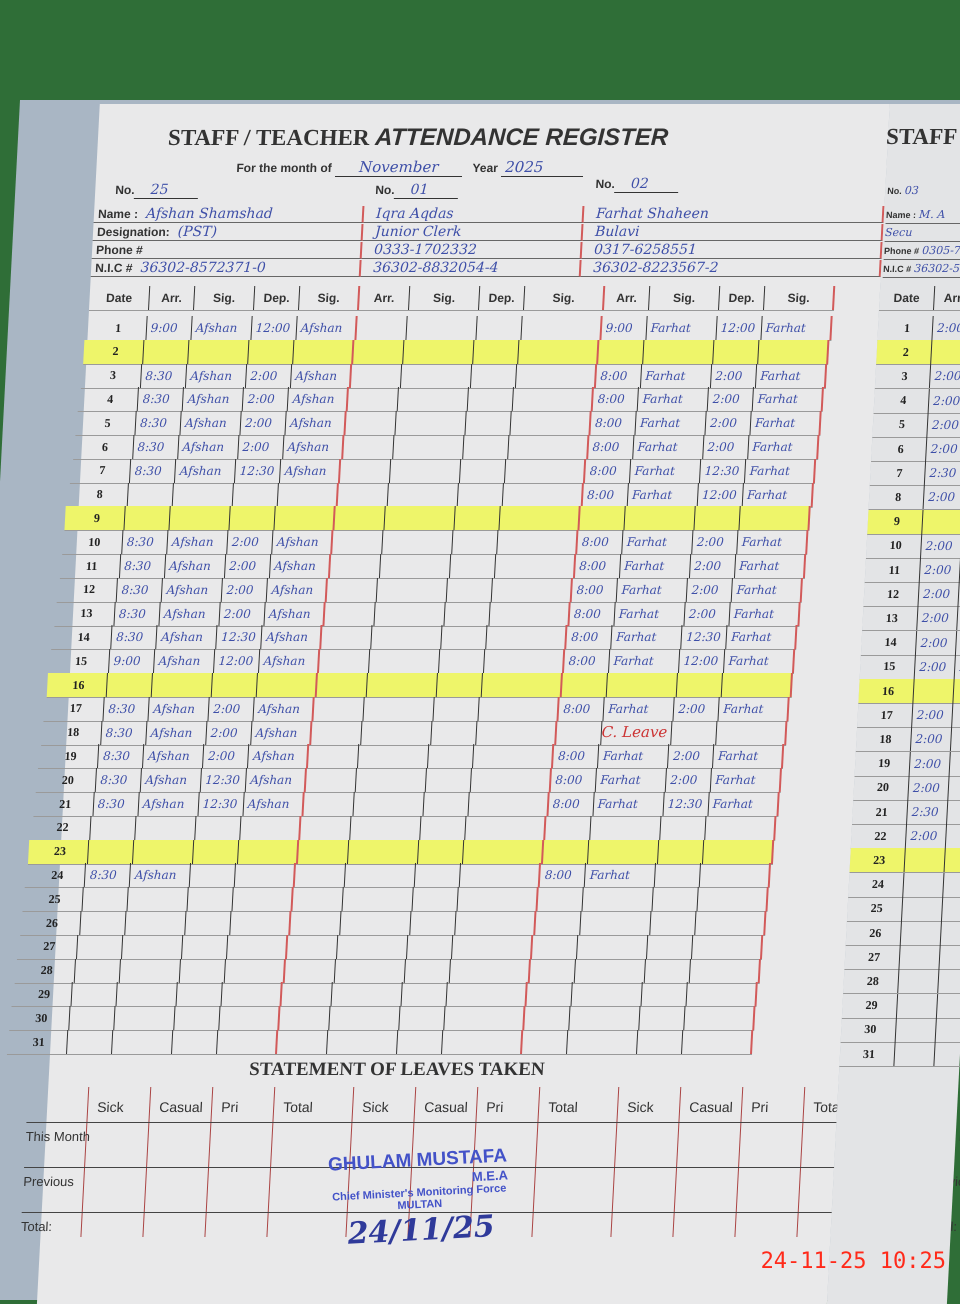 The width and height of the screenshot is (960, 1304). I want to click on month-line: For the month of November Year 2025, so click(410, 167).